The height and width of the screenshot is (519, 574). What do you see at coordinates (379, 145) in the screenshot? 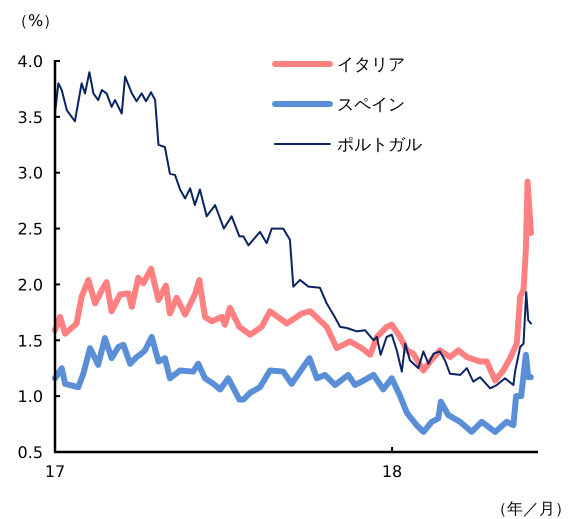
I see `legend-label: ポルトガル` at bounding box center [379, 145].